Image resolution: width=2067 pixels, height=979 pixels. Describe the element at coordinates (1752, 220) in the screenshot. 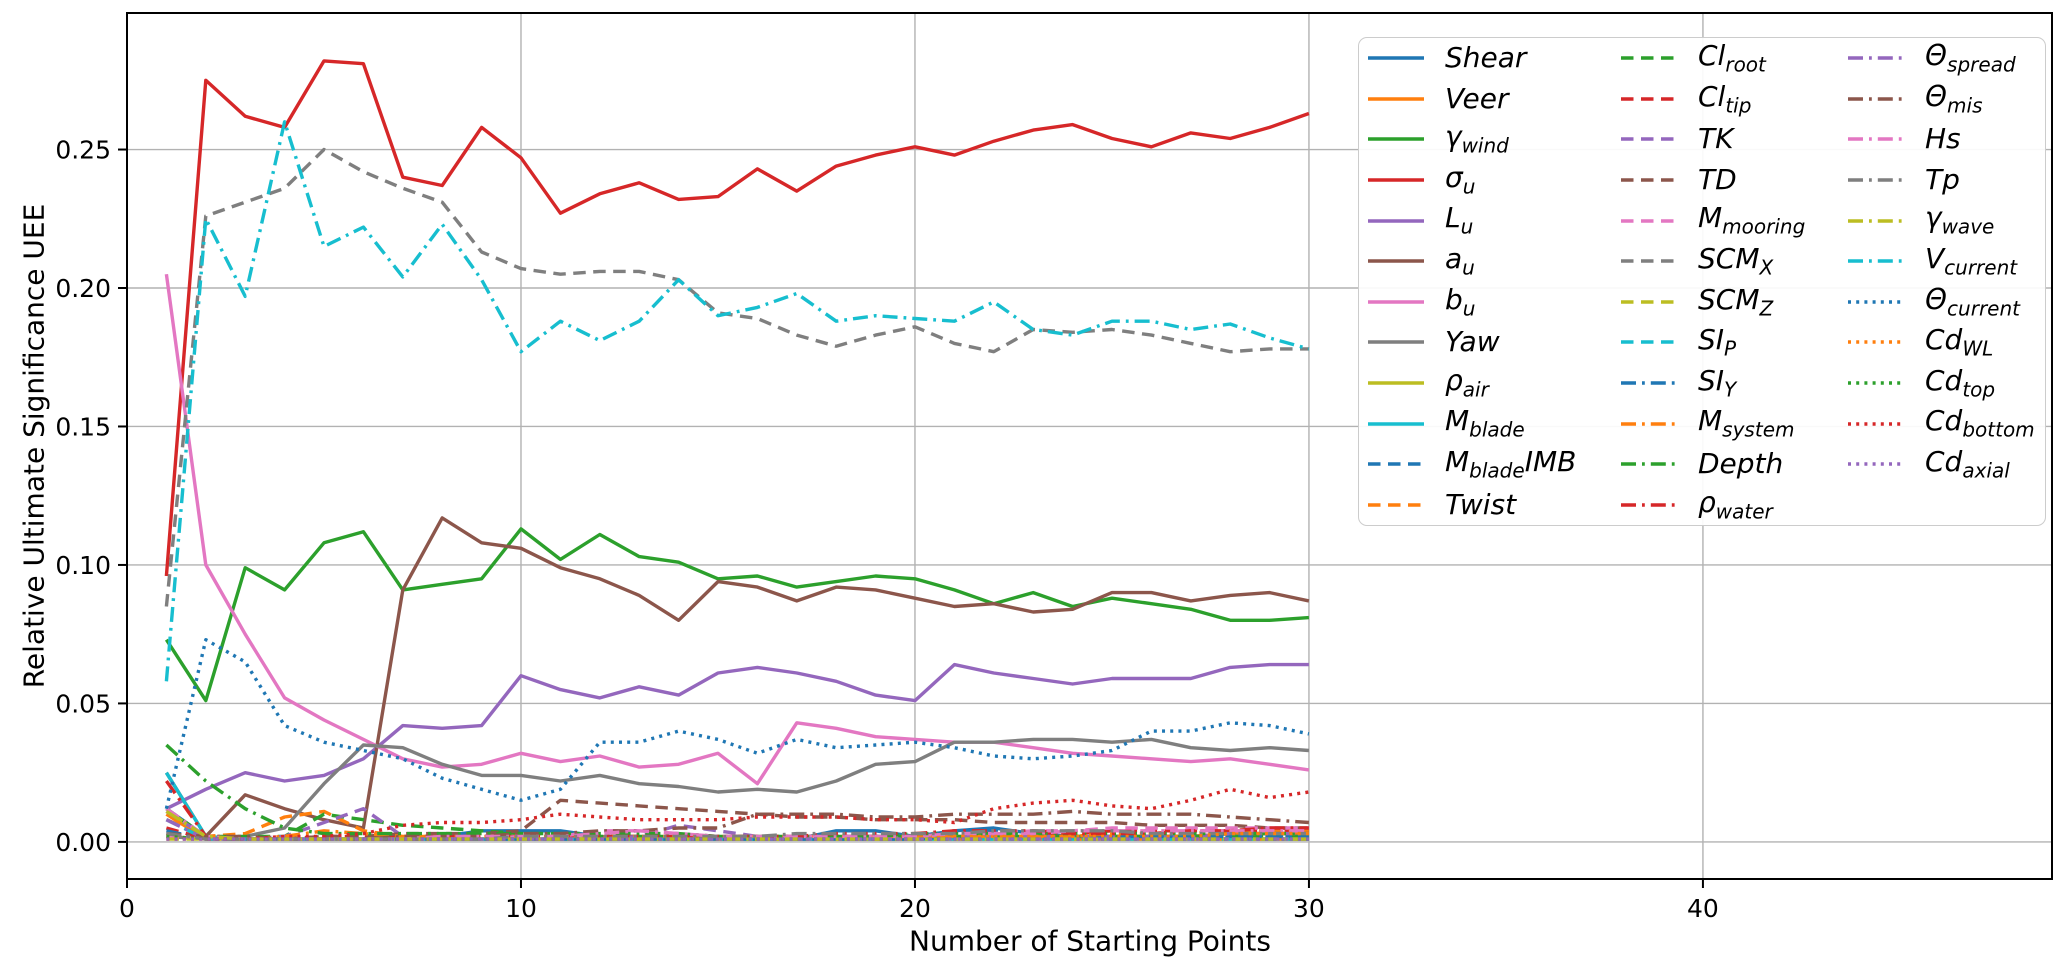

I see `legend-label-m-mooring: Mmooring` at that location.